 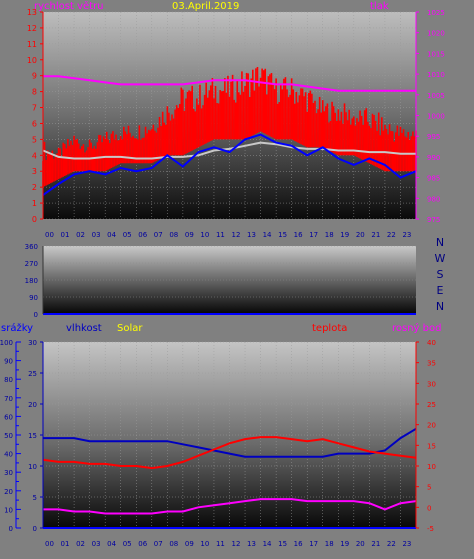 I want to click on compass-label: W, so click(x=440, y=258).